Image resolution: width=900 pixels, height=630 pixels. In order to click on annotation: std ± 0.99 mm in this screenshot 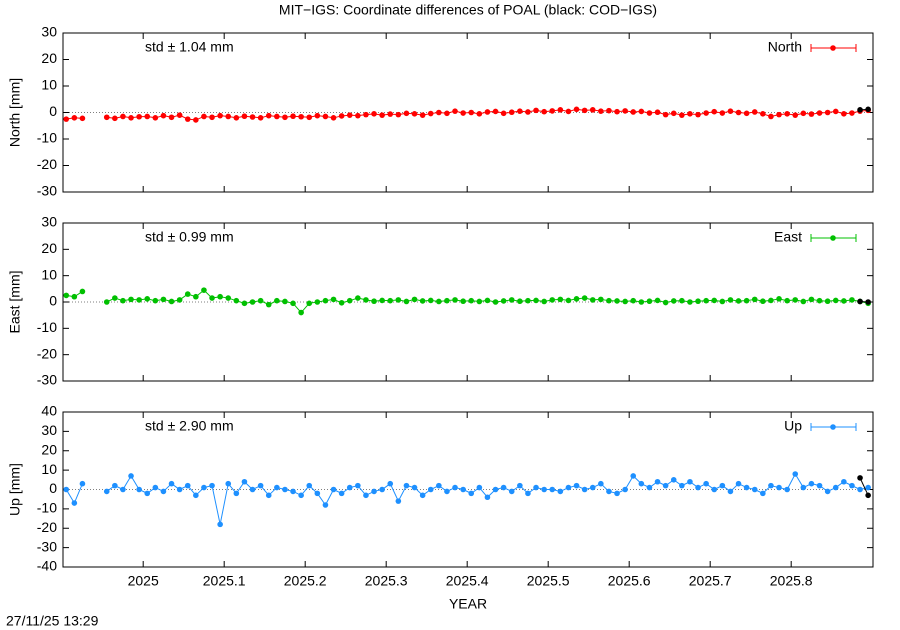, I will do `click(189, 237)`.